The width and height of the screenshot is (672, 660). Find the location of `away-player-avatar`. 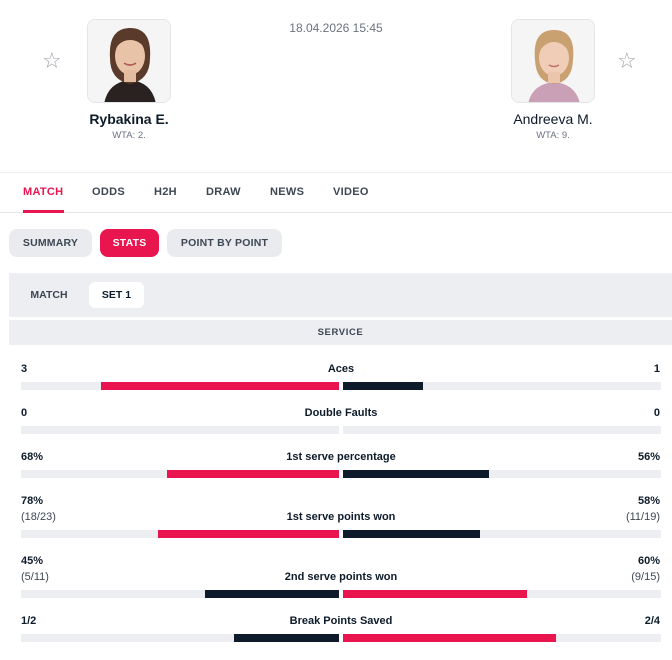

away-player-avatar is located at coordinates (553, 61).